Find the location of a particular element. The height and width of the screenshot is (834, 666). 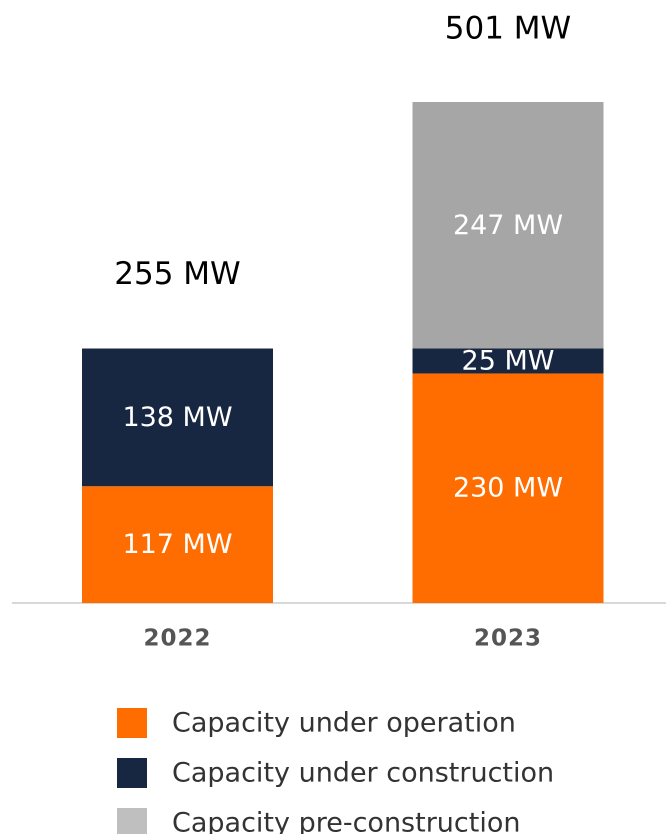

legend-label: Capacity under operation is located at coordinates (344, 723).